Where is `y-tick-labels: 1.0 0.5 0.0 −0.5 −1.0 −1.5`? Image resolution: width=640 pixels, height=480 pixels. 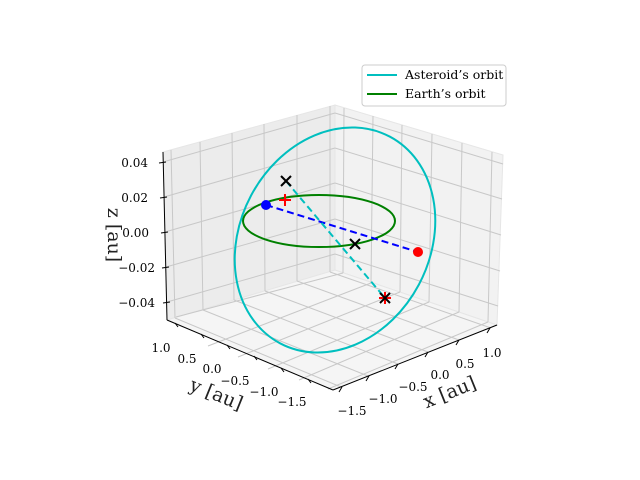
y-tick-labels: 1.0 0.5 0.0 −0.5 −1.0 −1.5 is located at coordinates (228, 375).